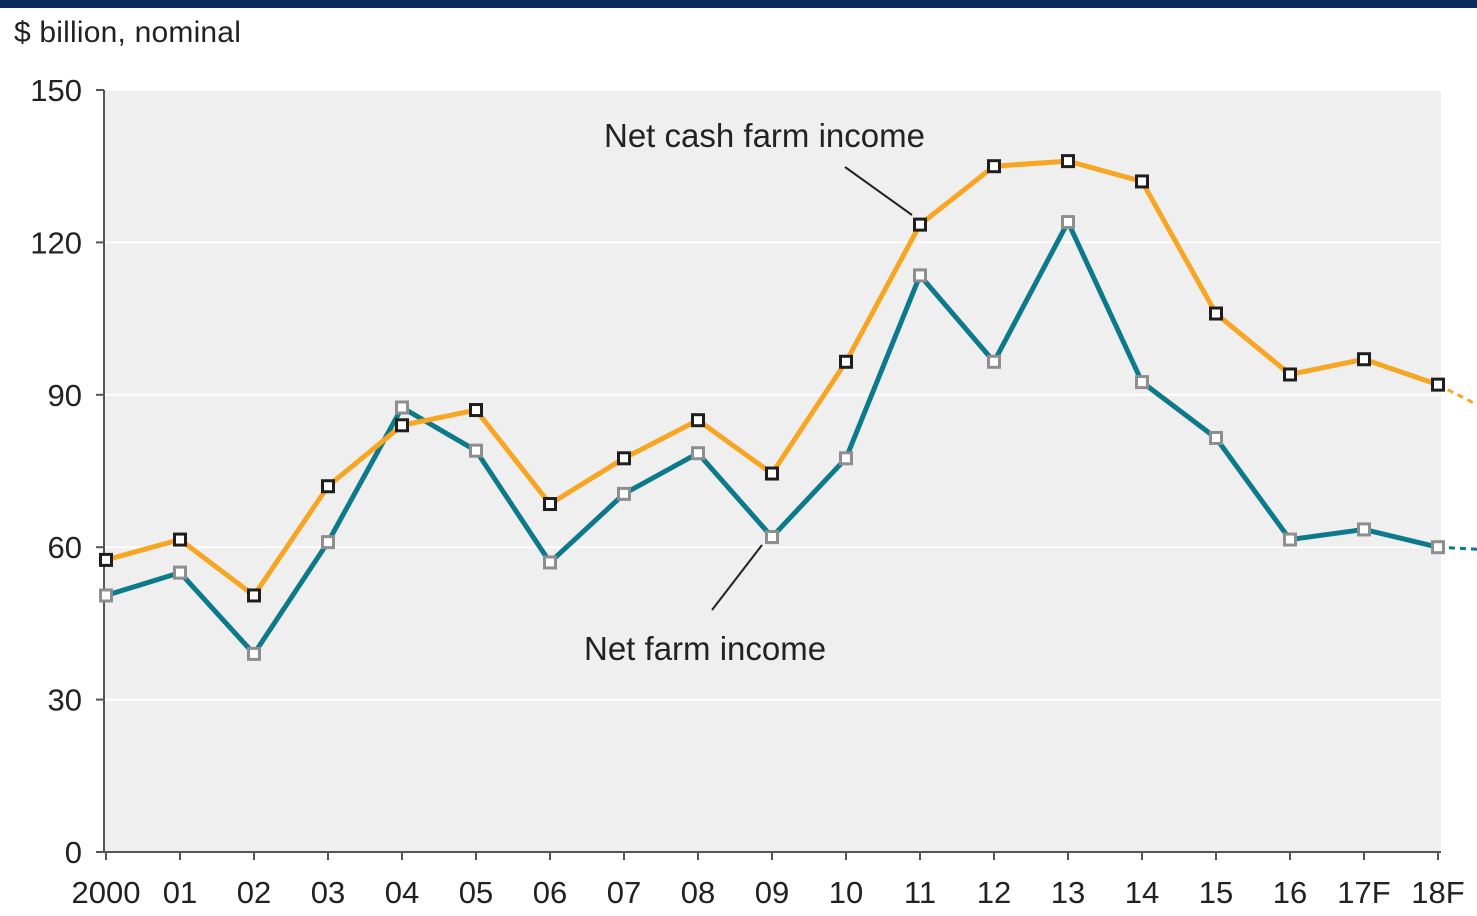 The image size is (1477, 916). What do you see at coordinates (878, 191) in the screenshot?
I see `annotation-leader-net-cash` at bounding box center [878, 191].